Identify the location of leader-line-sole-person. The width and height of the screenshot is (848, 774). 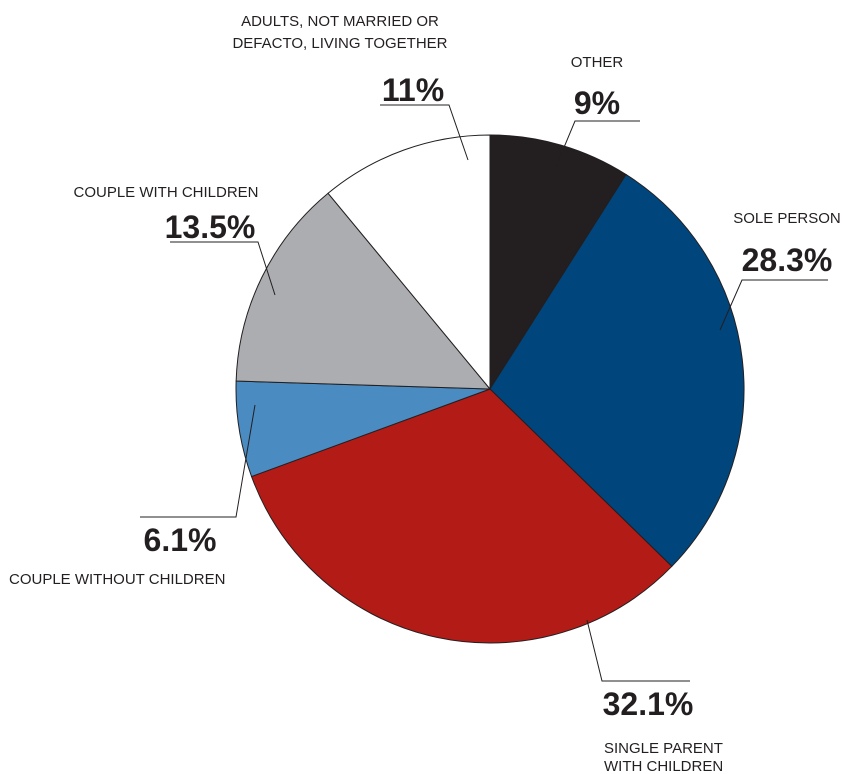
(773, 305).